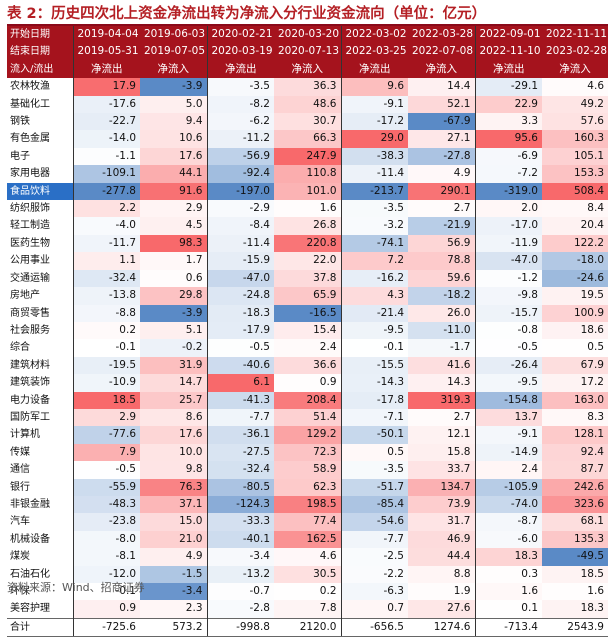 The width and height of the screenshot is (613, 637). I want to click on value-cell: 0.2, so click(307, 592).